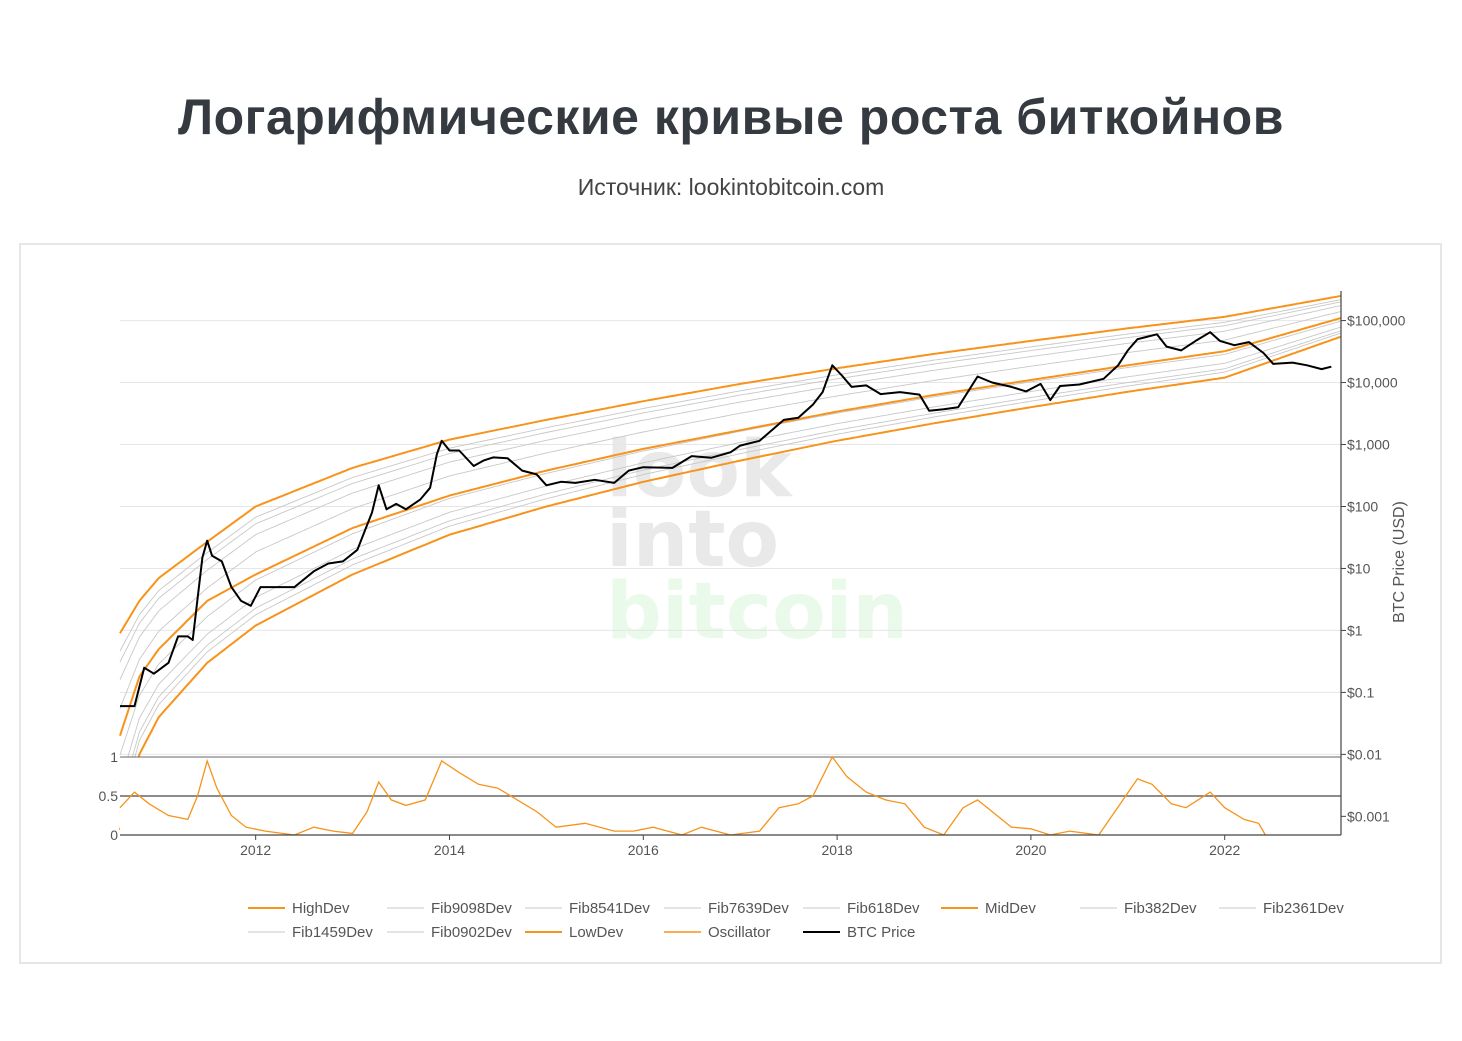 This screenshot has height=1041, width=1462. Describe the element at coordinates (1372, 383) in the screenshot. I see `y-tick-label: $10,000` at that location.